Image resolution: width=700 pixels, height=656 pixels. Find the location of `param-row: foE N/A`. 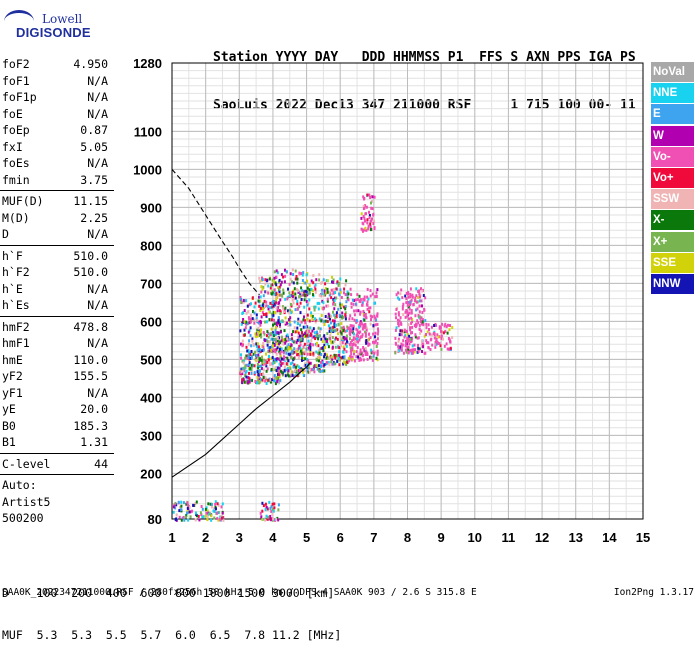

param-row: foE N/A is located at coordinates (59, 114).